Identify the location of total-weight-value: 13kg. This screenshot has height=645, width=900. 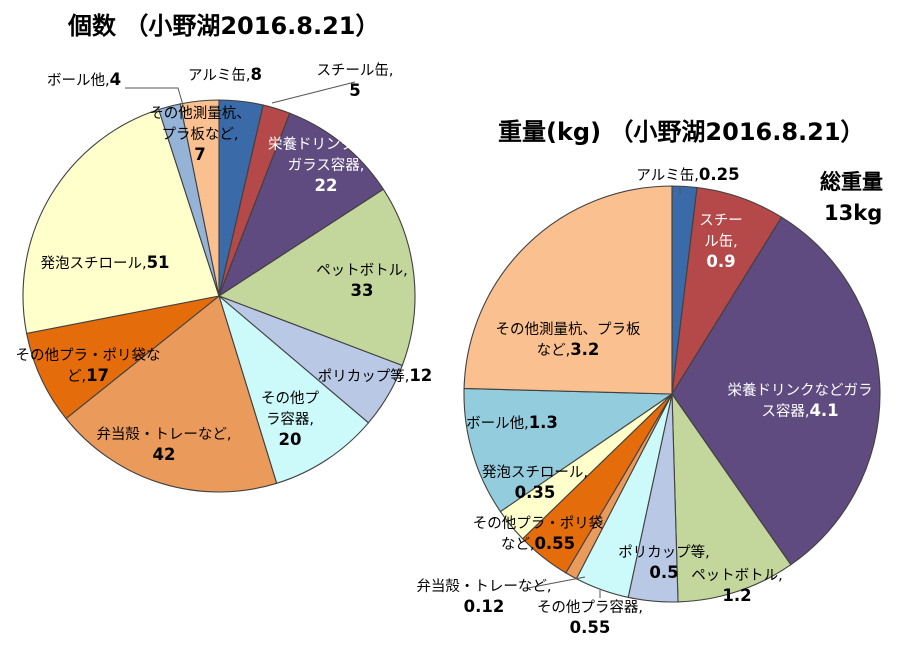
(853, 213).